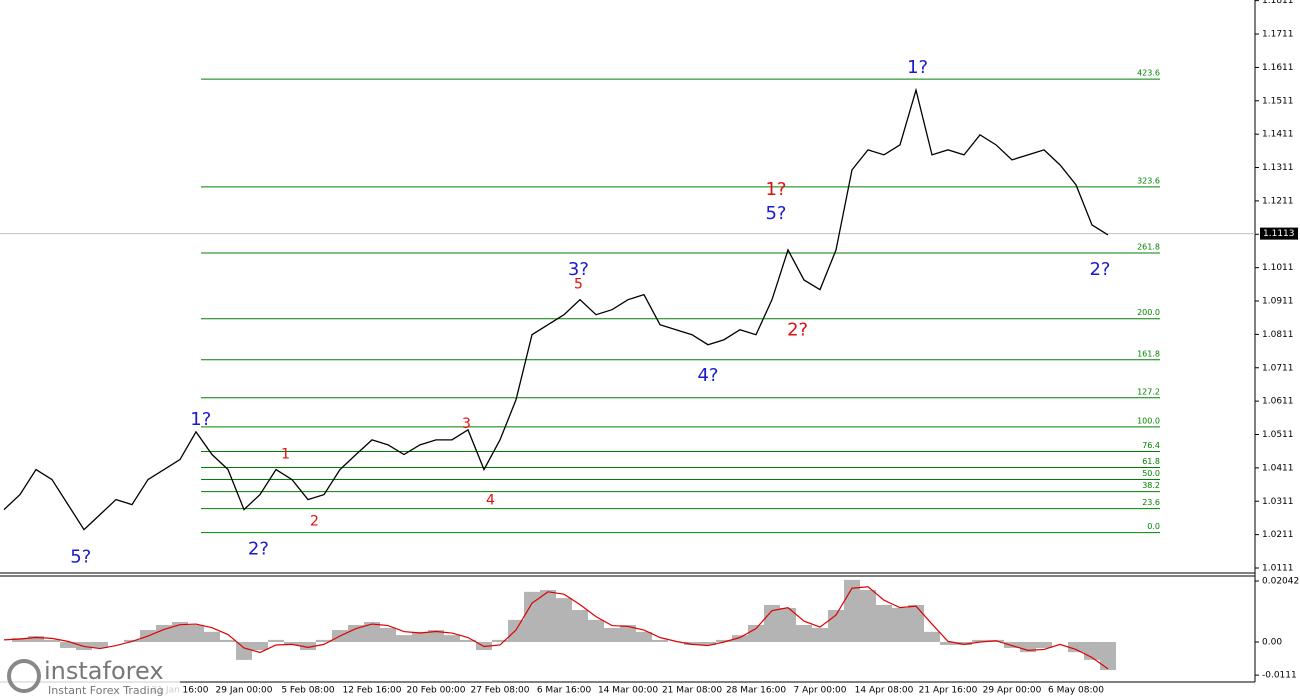 The image size is (1300, 700). I want to click on fib-label: 61.8, so click(1151, 461).